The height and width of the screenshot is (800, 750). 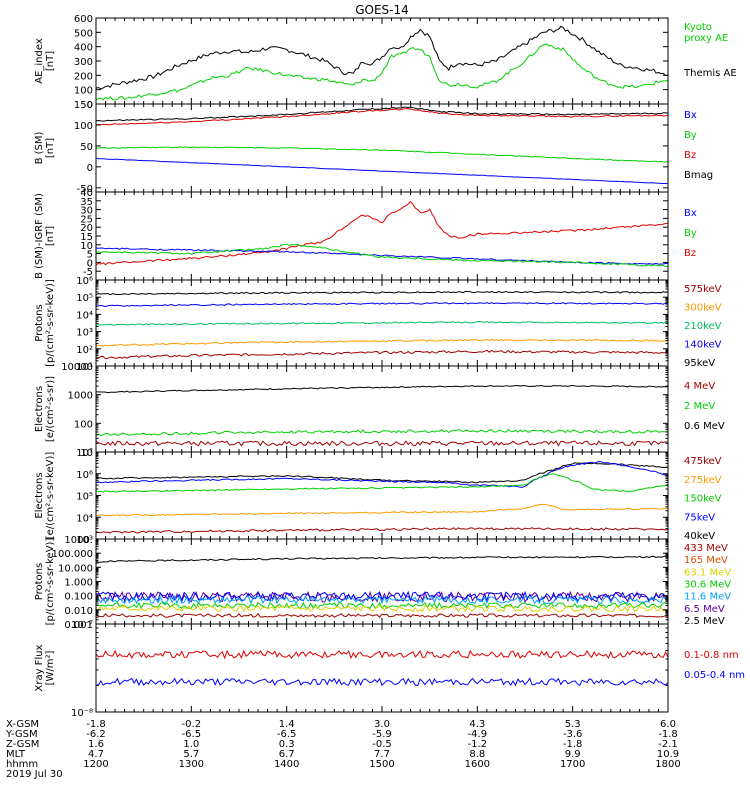 I want to click on legend-ae-0: Kyoto, so click(x=698, y=27).